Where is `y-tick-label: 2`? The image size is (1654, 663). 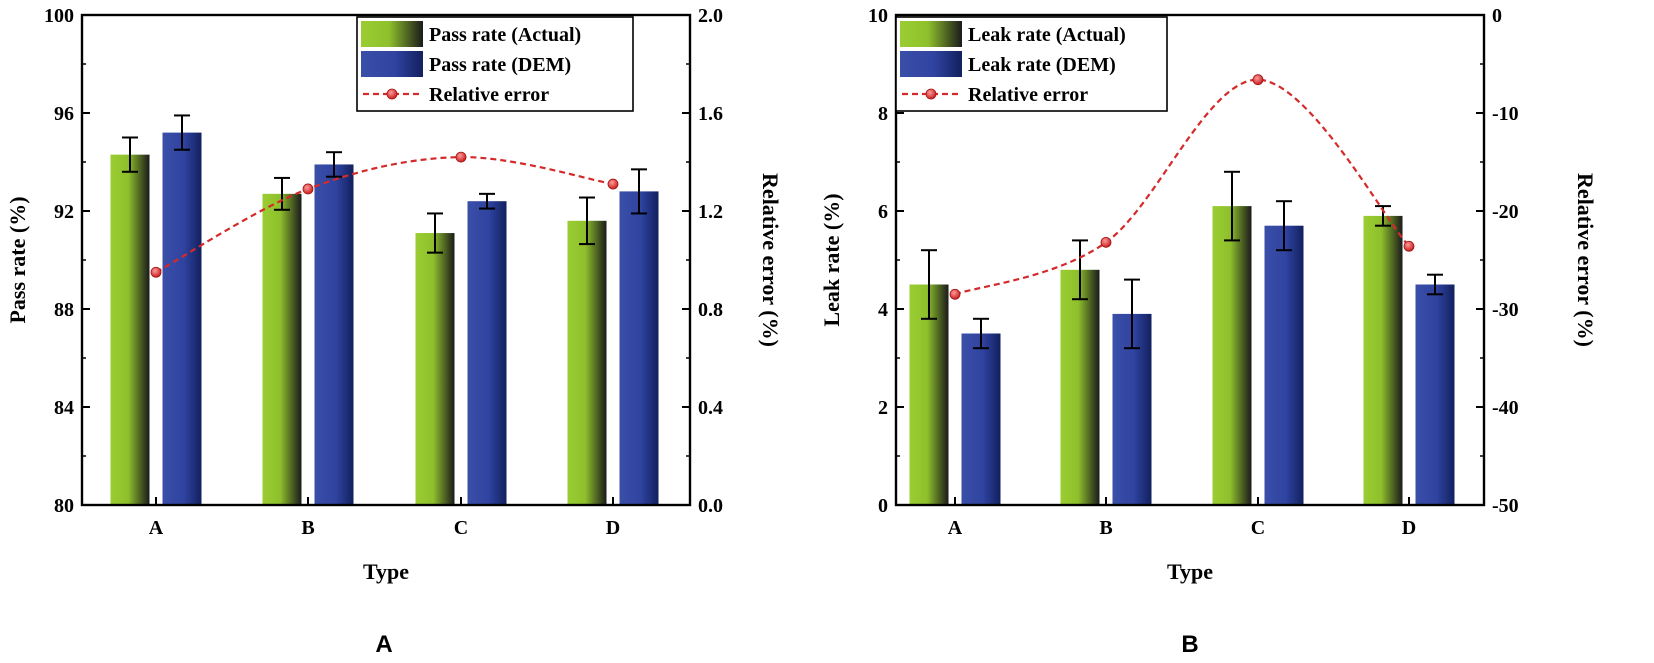 y-tick-label: 2 is located at coordinates (883, 408).